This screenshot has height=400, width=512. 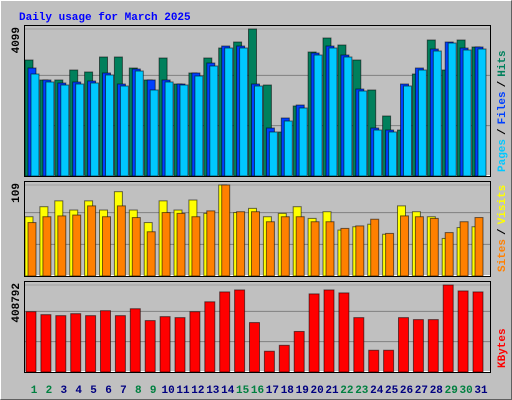 I want to click on x-tick-label: 27, so click(x=421, y=391).